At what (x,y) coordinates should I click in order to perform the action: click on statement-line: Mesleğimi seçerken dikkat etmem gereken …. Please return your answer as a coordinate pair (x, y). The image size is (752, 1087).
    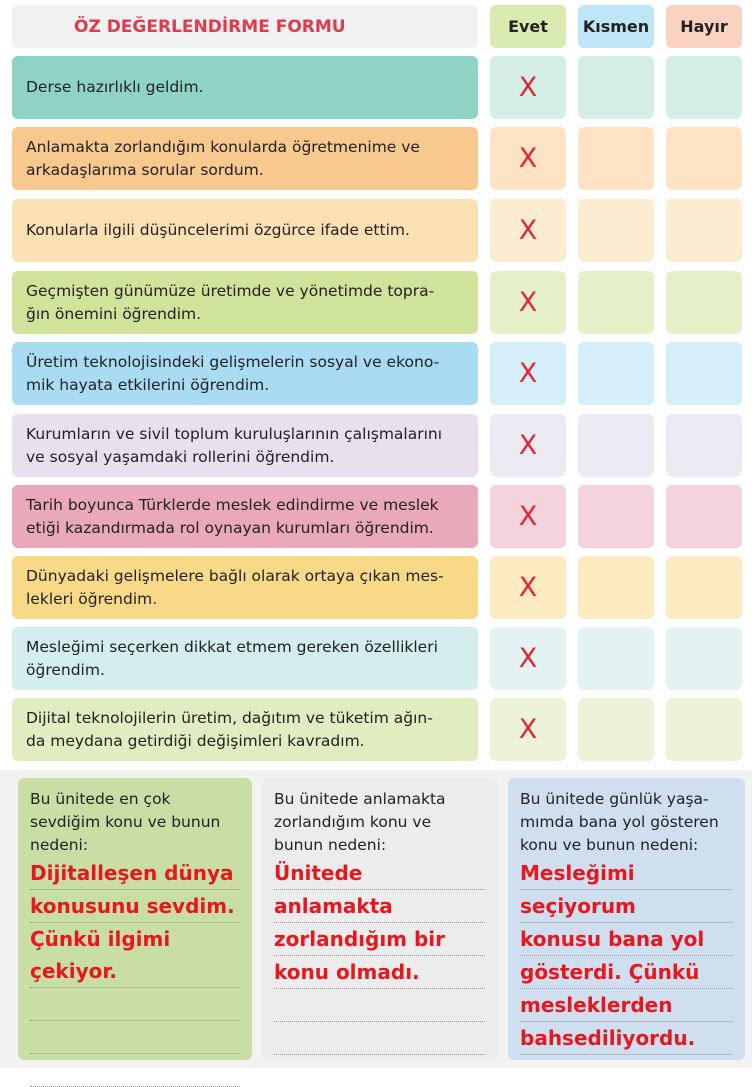
    Looking at the image, I should click on (232, 646).